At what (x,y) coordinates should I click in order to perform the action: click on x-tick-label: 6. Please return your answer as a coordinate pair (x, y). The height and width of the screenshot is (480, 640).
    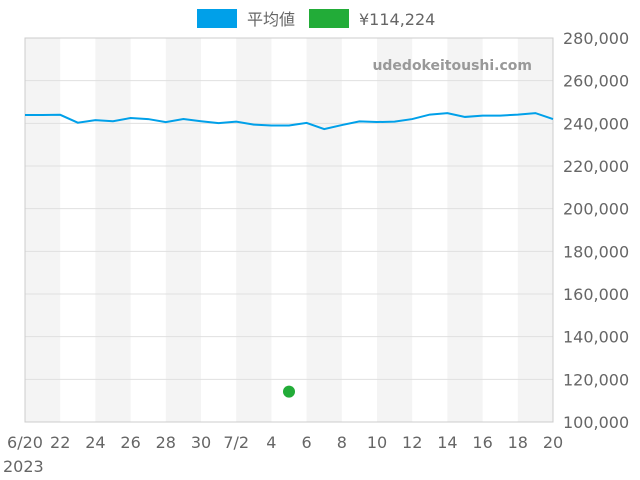
    Looking at the image, I should click on (307, 442).